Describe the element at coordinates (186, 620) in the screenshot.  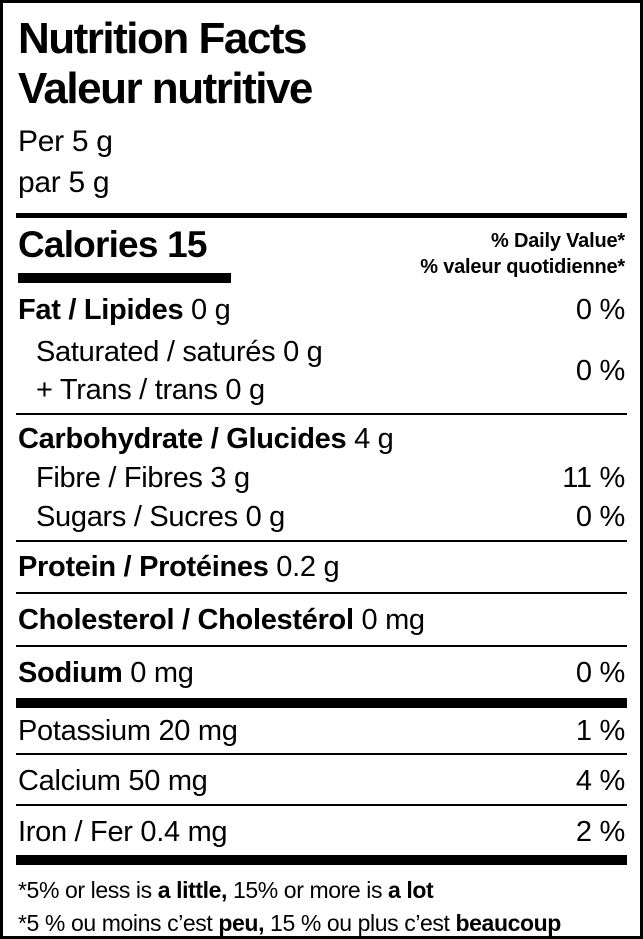
I see `cholesterol-name: Cholesterol / Cholestérol` at that location.